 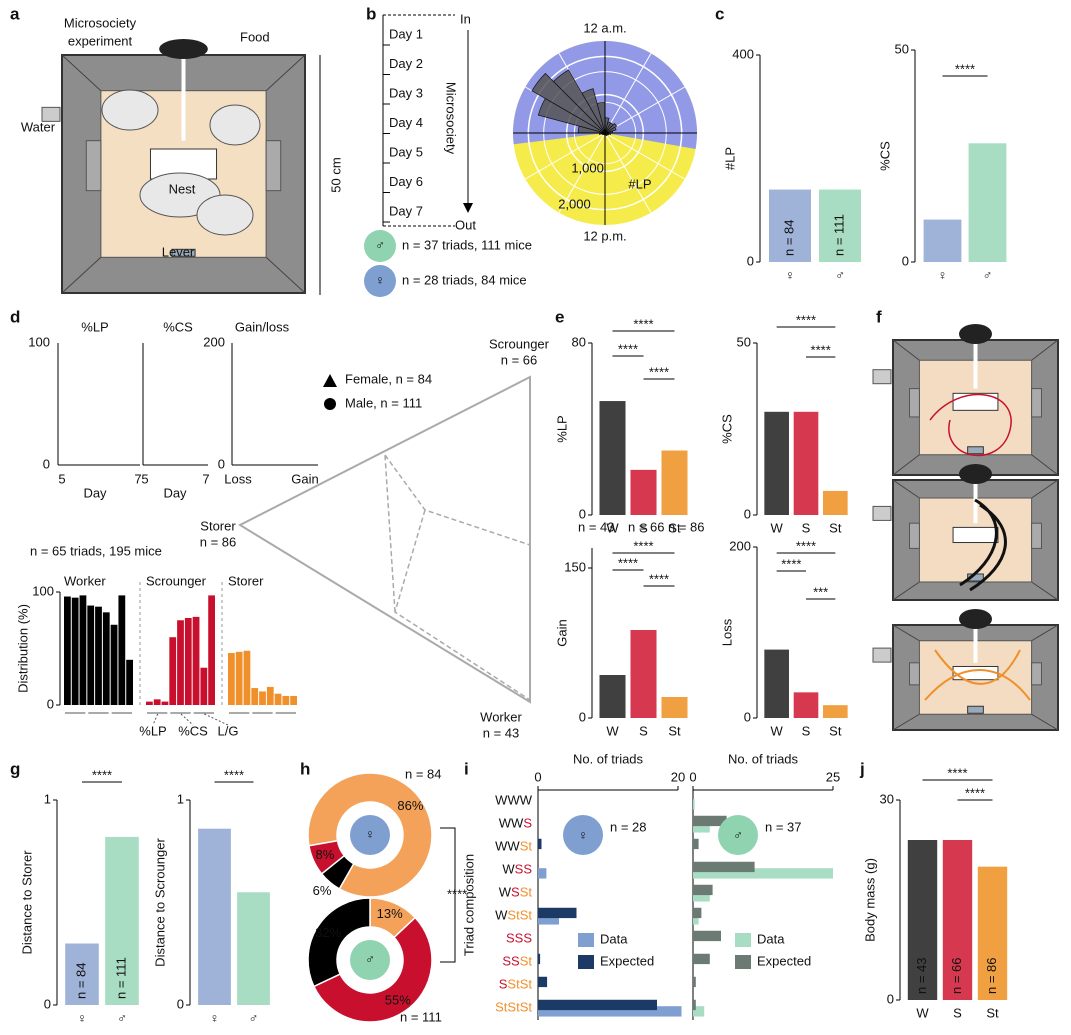 I want to click on label-lead, so click(x=216, y=719).